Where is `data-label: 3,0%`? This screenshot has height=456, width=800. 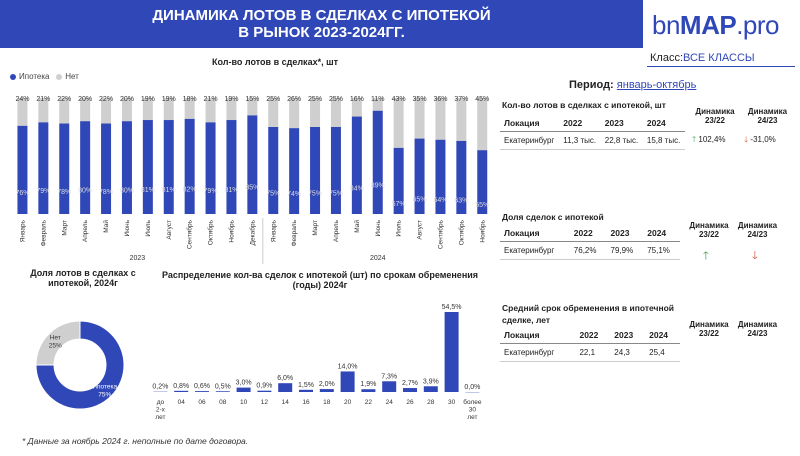 data-label: 3,0% is located at coordinates (244, 383).